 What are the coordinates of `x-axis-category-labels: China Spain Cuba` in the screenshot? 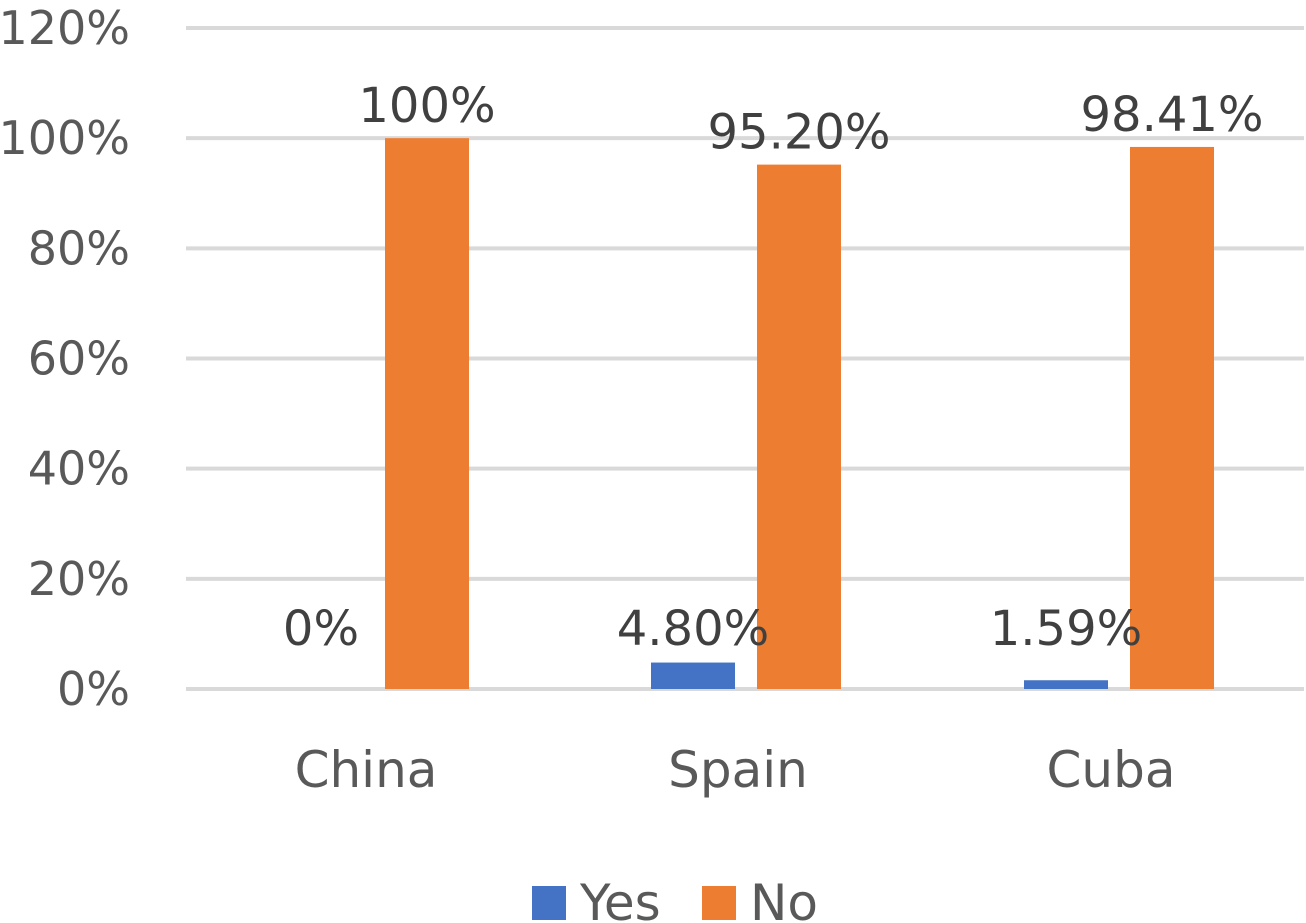 It's located at (735, 770).